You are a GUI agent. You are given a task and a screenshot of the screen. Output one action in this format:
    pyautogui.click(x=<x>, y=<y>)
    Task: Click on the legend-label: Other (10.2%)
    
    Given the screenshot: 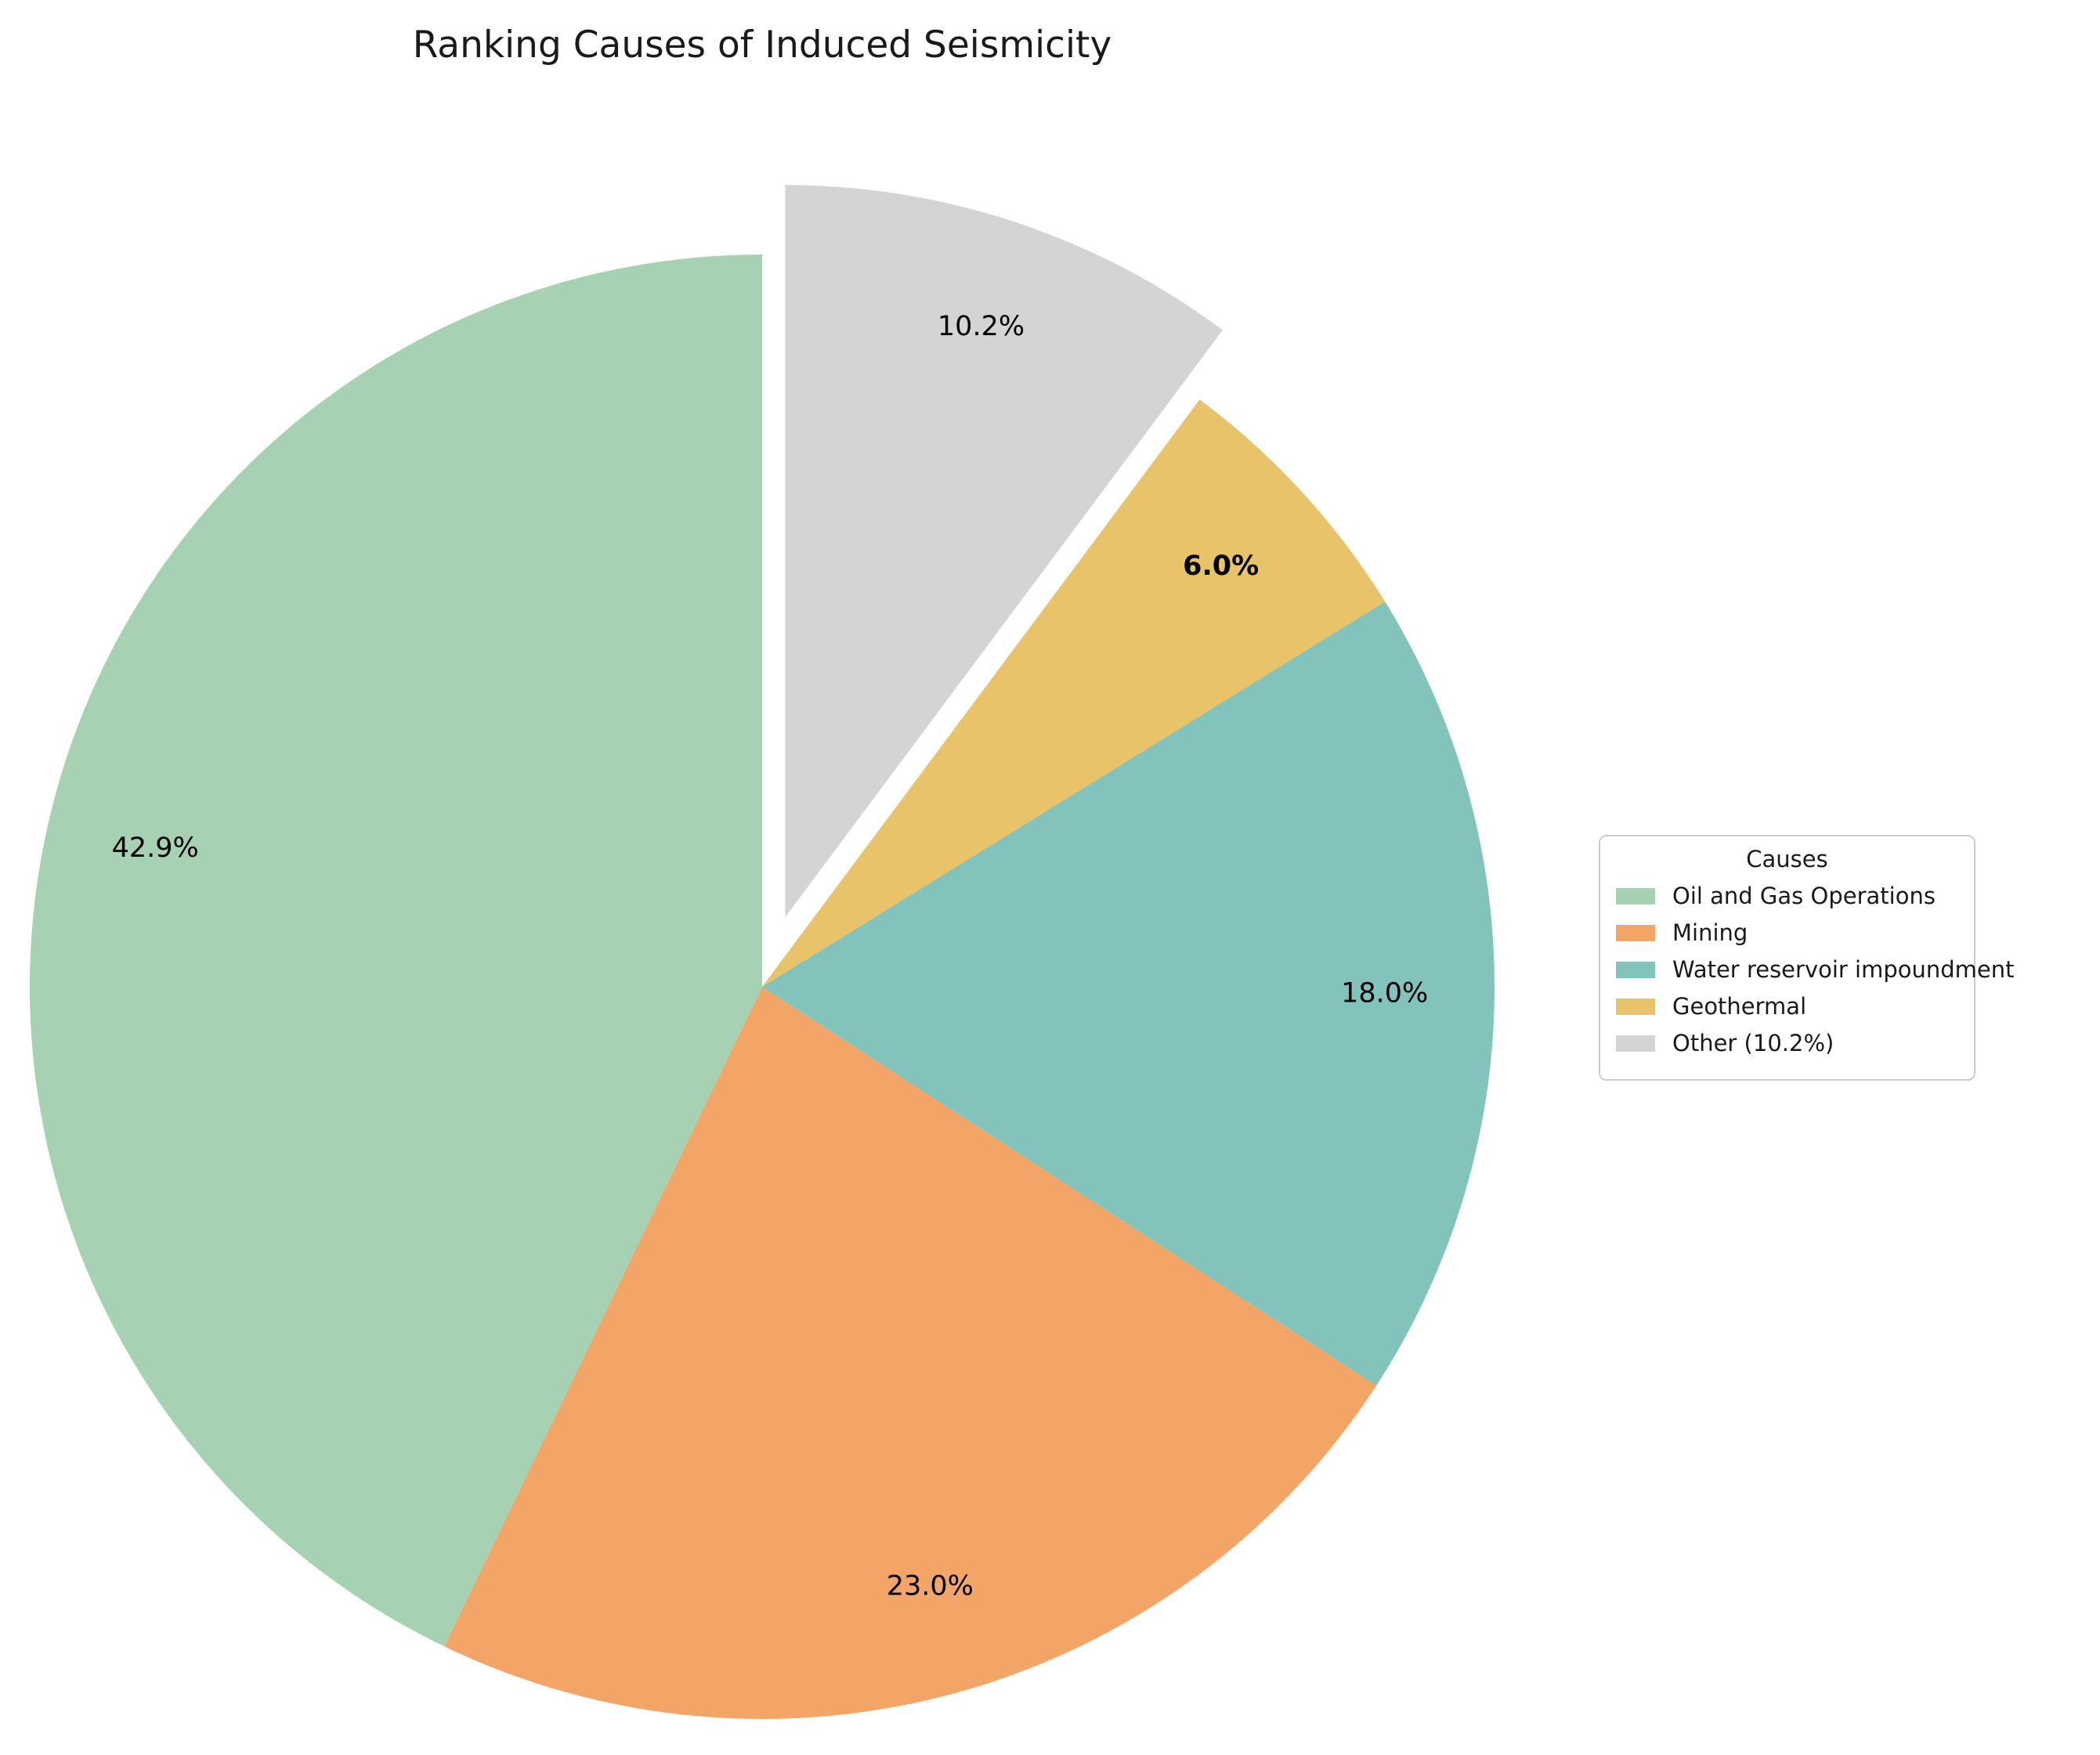 What is the action you would take?
    pyautogui.click(x=1753, y=1043)
    